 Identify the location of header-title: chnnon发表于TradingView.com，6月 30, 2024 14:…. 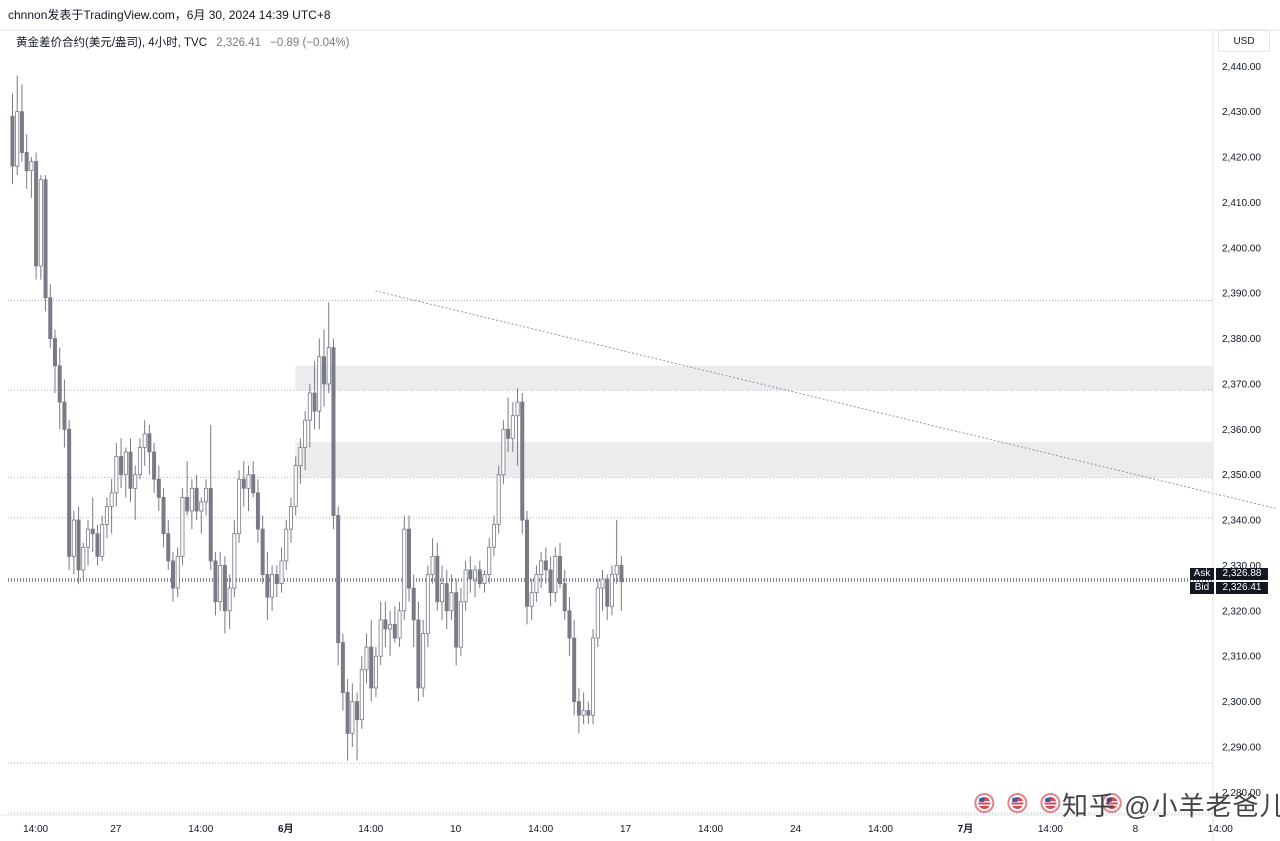
(169, 15).